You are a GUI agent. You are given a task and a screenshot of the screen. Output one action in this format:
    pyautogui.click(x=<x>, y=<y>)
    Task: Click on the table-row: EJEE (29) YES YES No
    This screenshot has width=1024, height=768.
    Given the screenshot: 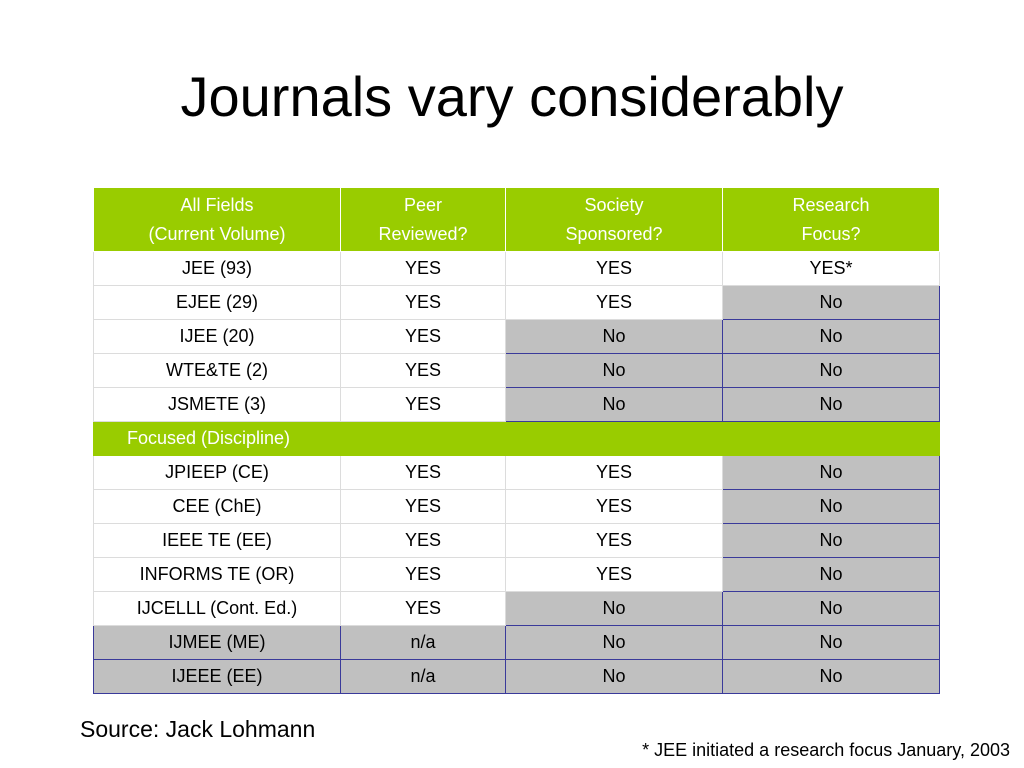 What is the action you would take?
    pyautogui.click(x=516, y=302)
    